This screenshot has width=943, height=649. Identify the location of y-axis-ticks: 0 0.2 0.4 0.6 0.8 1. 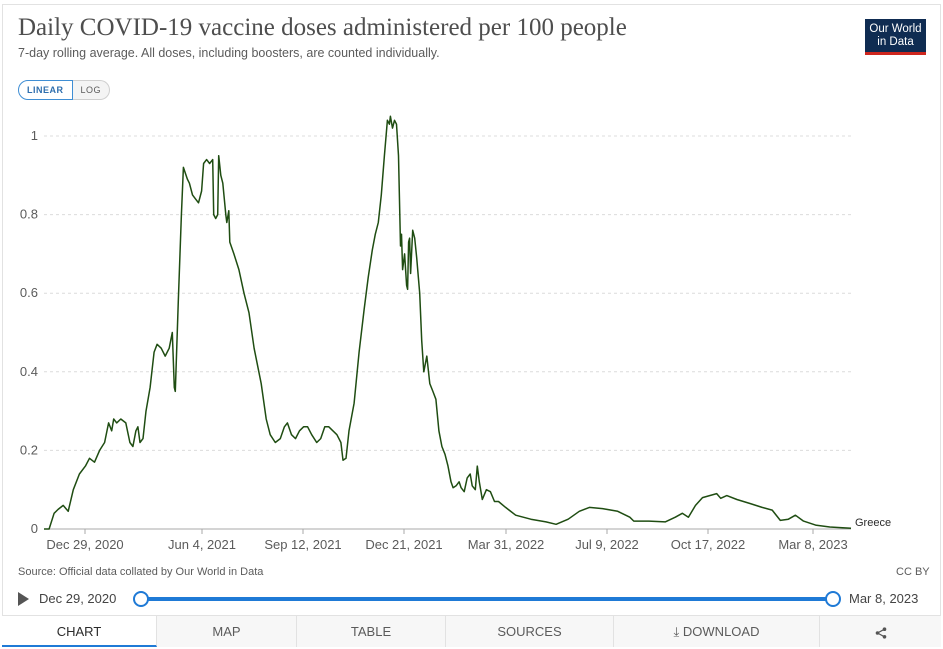
(29, 332).